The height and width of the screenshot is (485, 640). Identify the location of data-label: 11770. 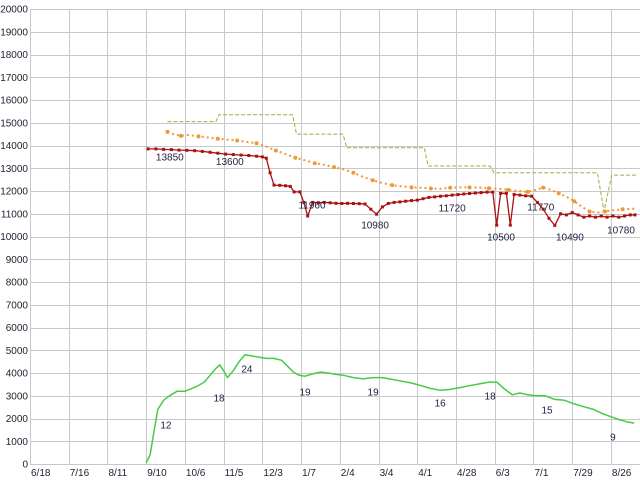
(541, 207).